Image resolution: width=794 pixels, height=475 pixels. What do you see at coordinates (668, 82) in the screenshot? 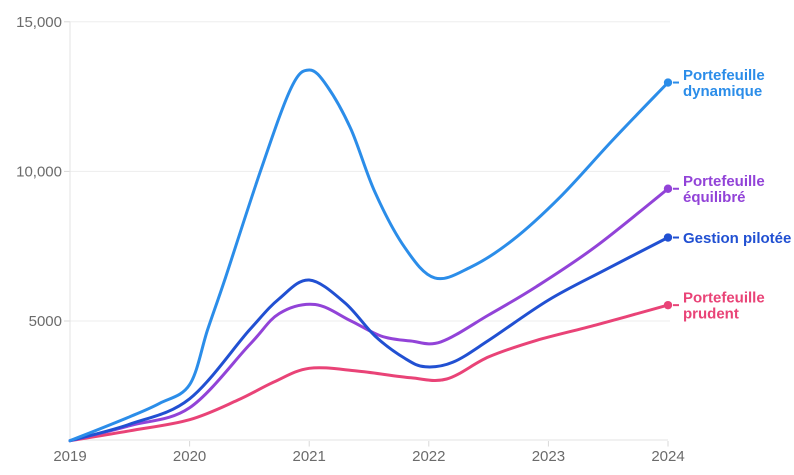
I see `series-end-dot-portefeuille-dynamique` at bounding box center [668, 82].